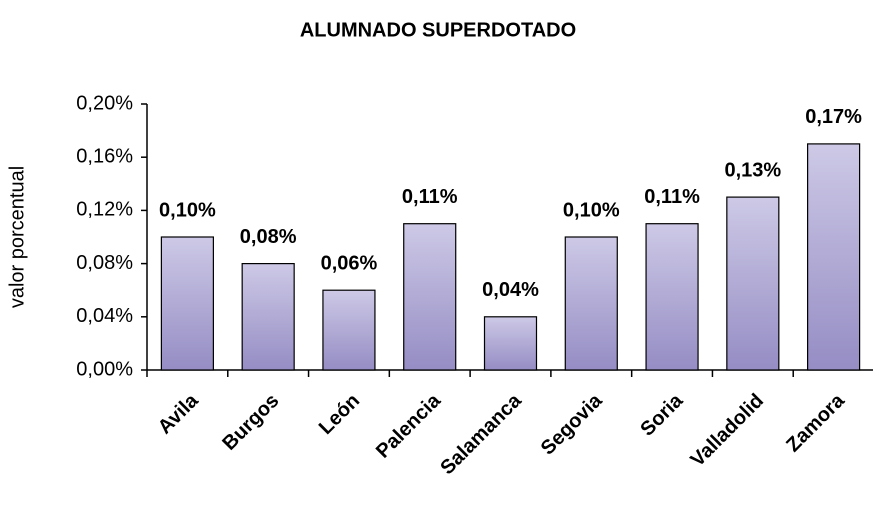 Image resolution: width=873 pixels, height=510 pixels. What do you see at coordinates (833, 117) in the screenshot?
I see `data-label: 0,17%` at bounding box center [833, 117].